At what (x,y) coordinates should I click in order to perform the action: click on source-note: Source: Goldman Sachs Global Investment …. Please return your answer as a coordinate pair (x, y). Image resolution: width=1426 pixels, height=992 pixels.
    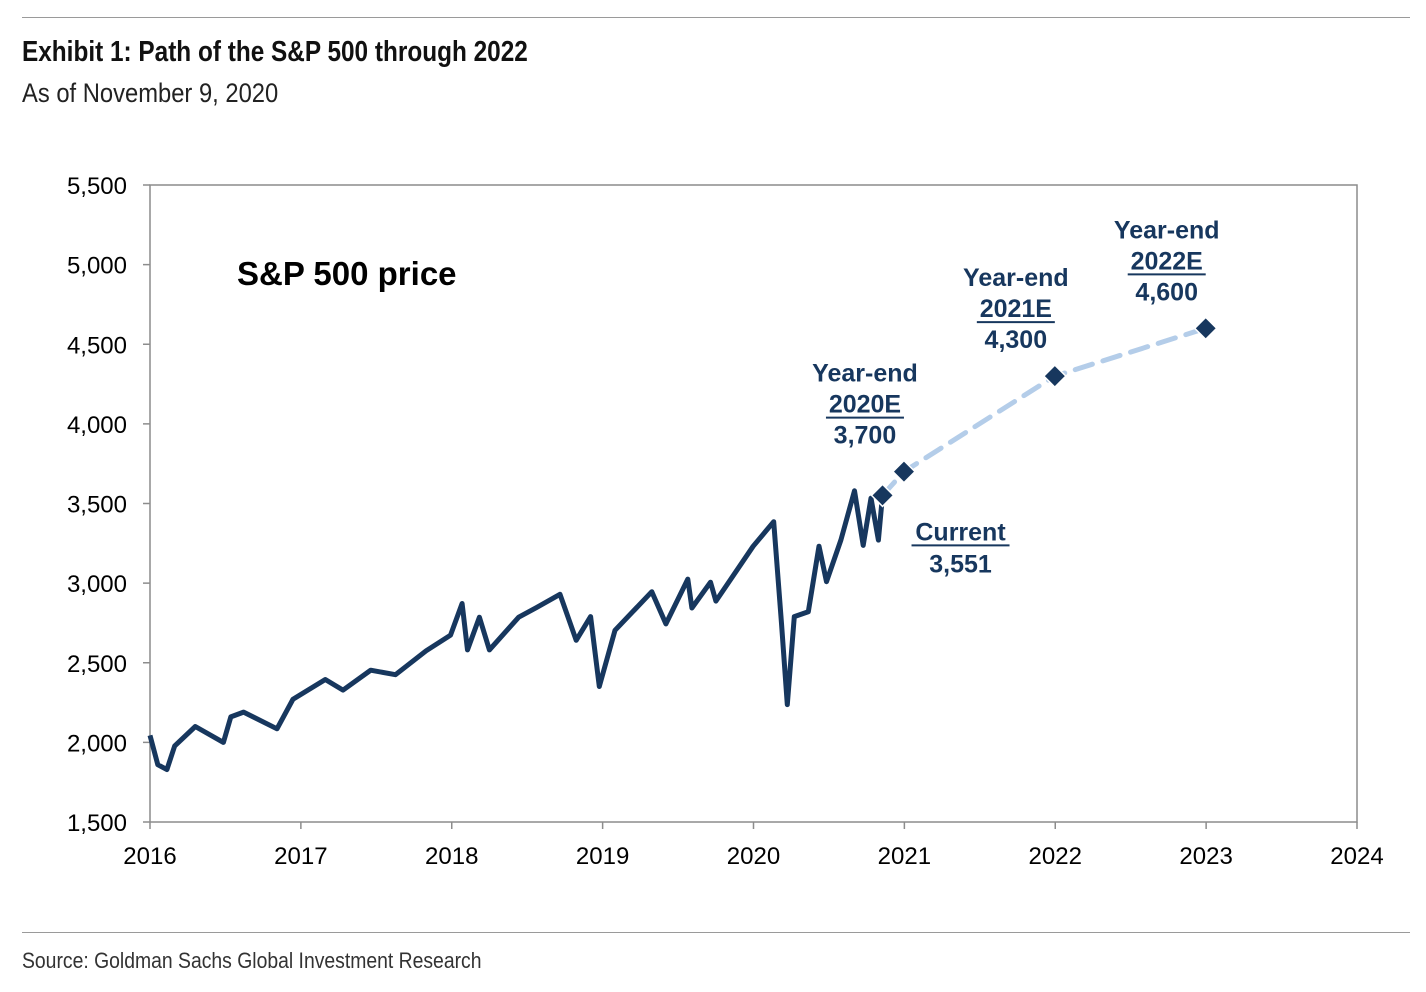
    Looking at the image, I should click on (252, 960).